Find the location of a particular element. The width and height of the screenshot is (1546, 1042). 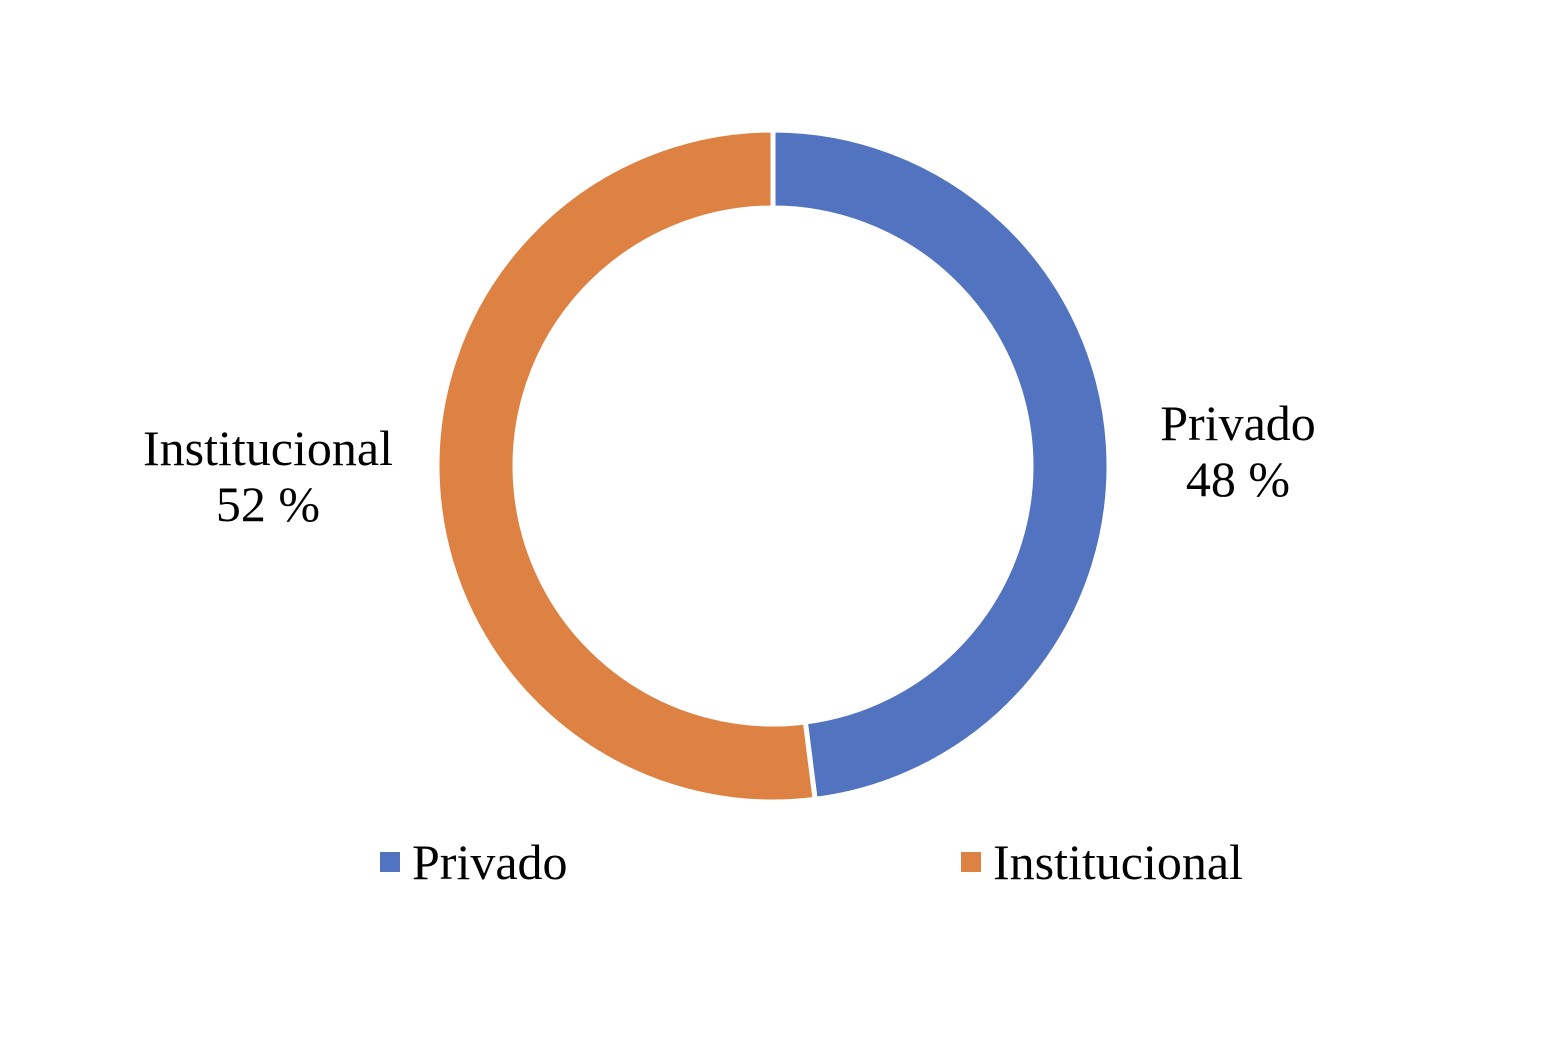

legend-swatch-privado is located at coordinates (390, 862).